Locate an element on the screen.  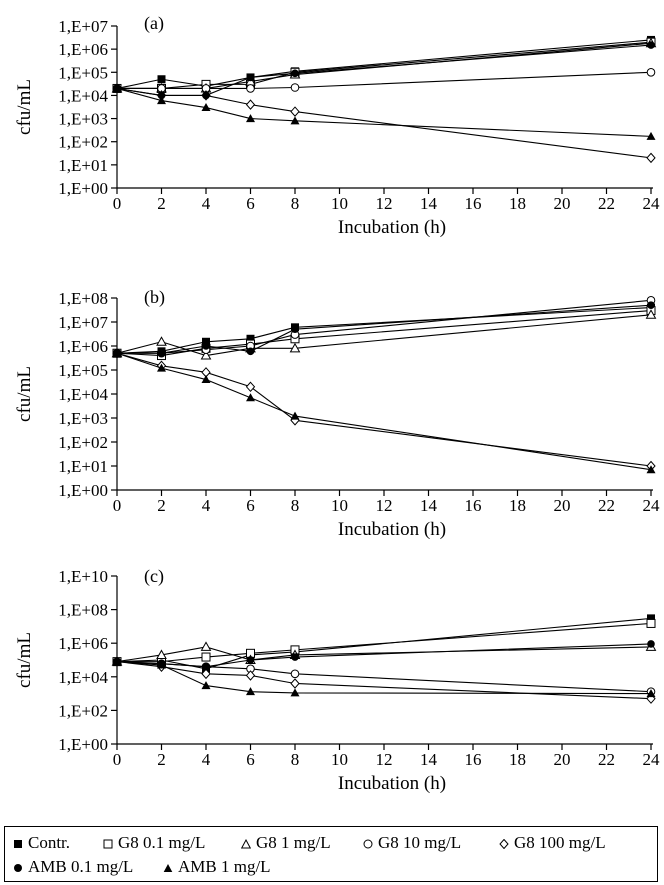
y-tick-label: 1,E+00 is located at coordinates (83, 490).